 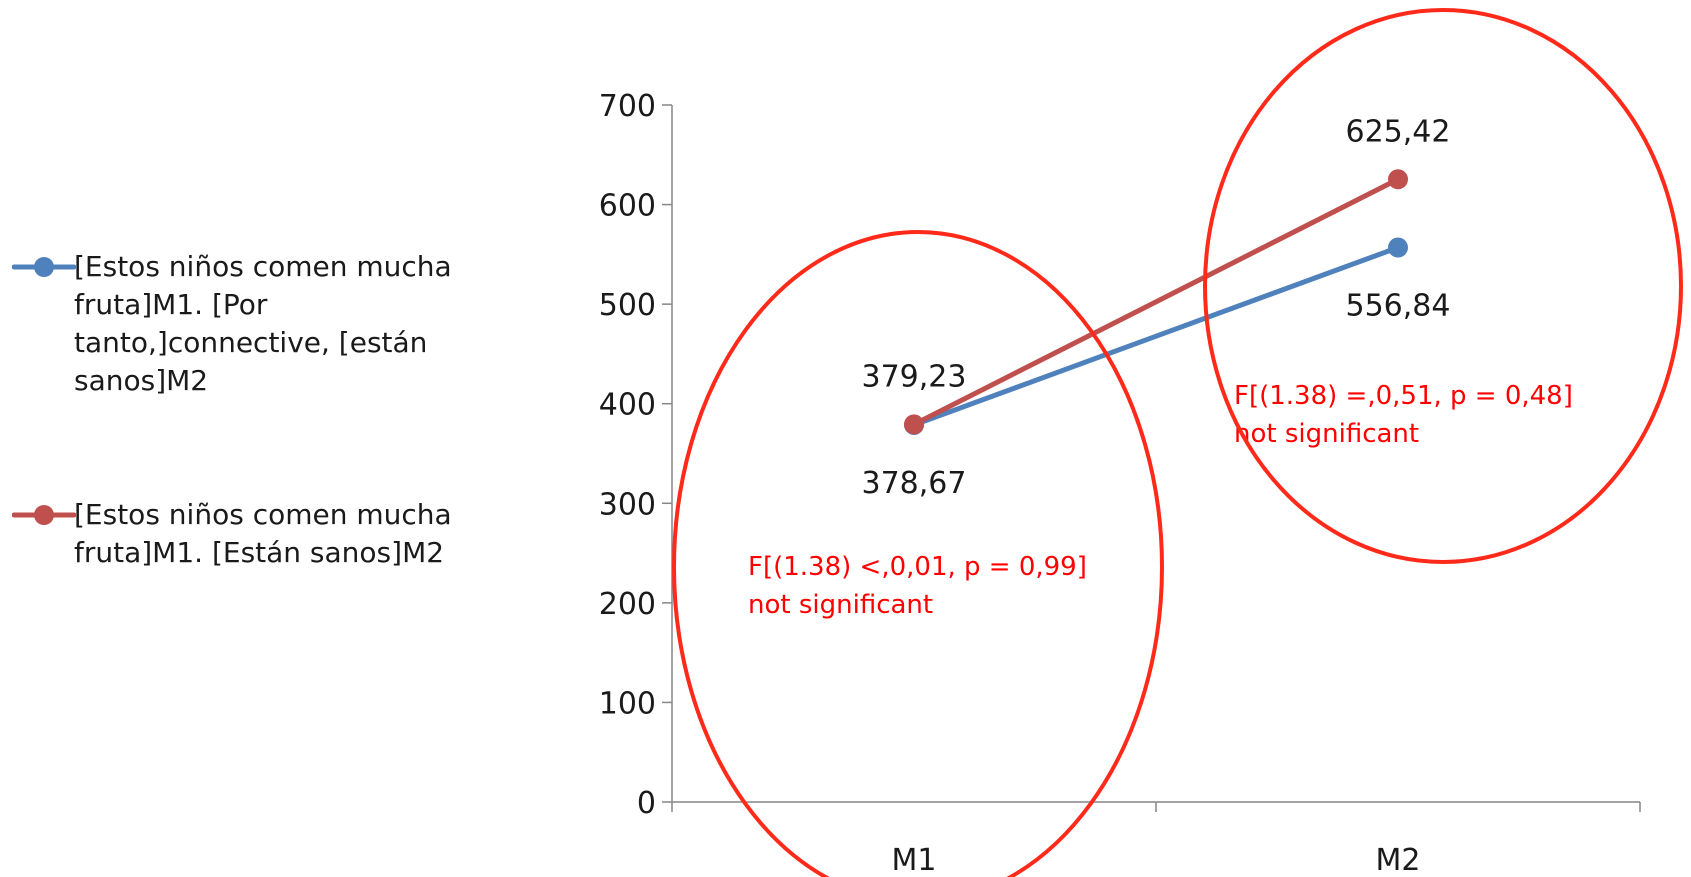 I want to click on annotation-line: F[(1.38) <,0,01, p = 0,99], so click(x=917, y=567).